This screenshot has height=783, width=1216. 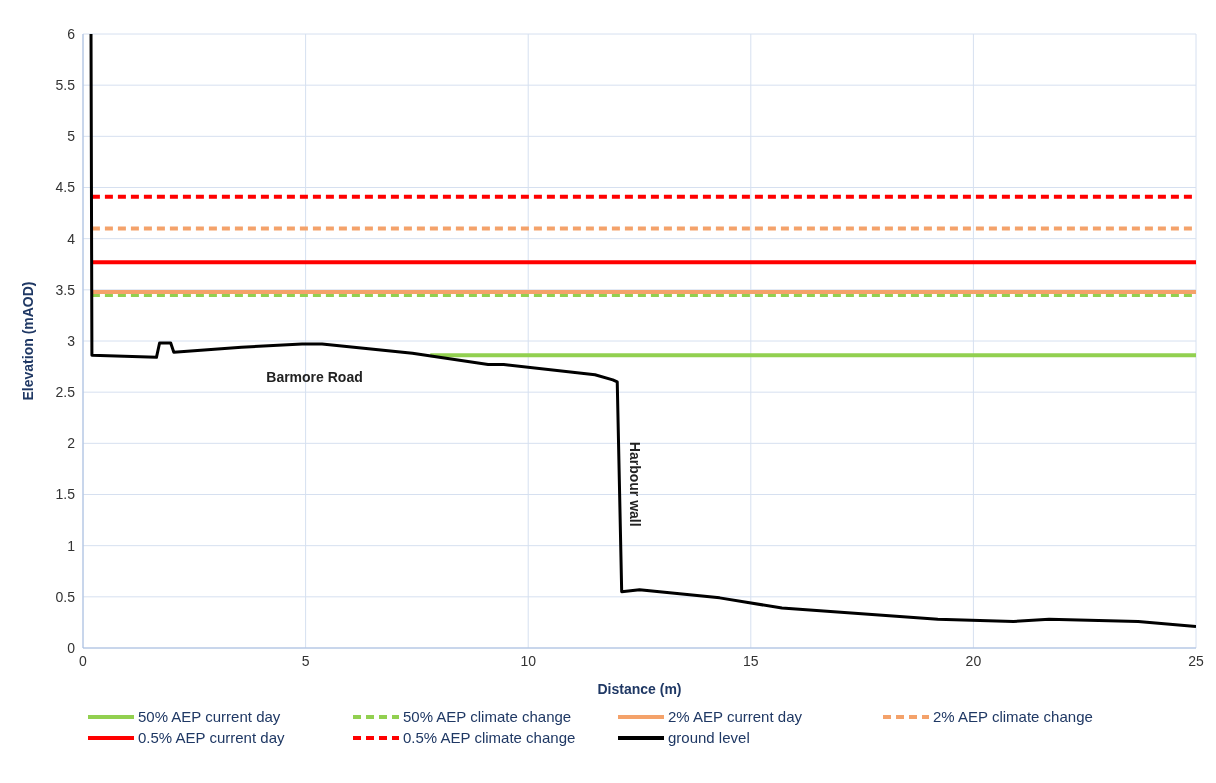 What do you see at coordinates (71, 33) in the screenshot?
I see `y-tick-label: 6` at bounding box center [71, 33].